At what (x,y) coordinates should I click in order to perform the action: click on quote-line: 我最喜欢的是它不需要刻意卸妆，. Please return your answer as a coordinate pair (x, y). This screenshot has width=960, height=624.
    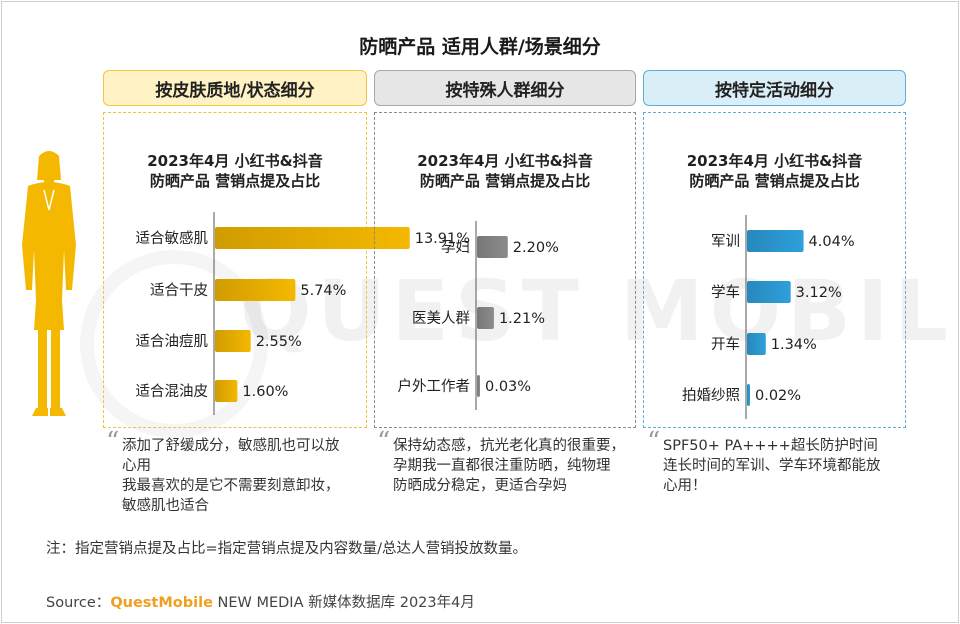
    Looking at the image, I should click on (231, 486).